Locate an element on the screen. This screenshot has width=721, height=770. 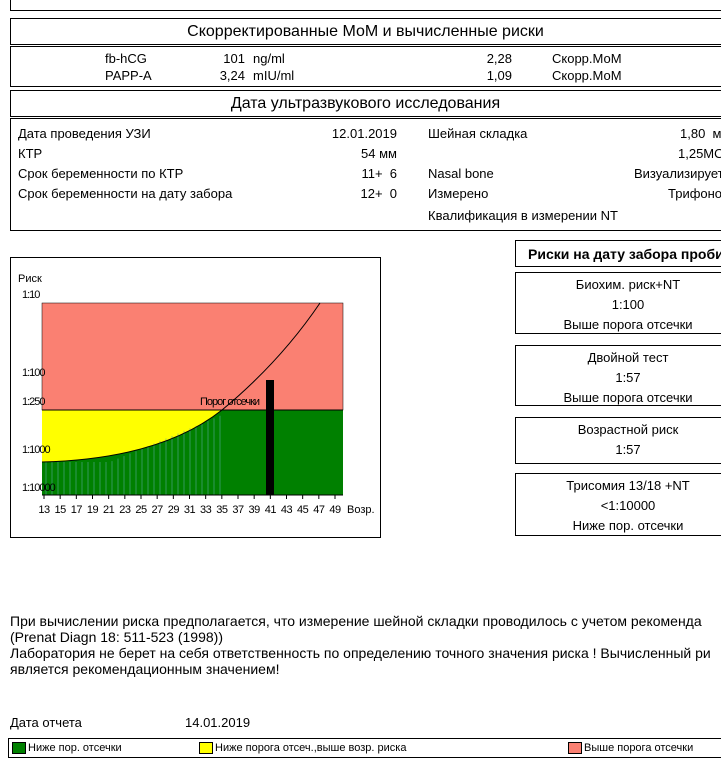
risk-name: Возрастной риск is located at coordinates (628, 429).